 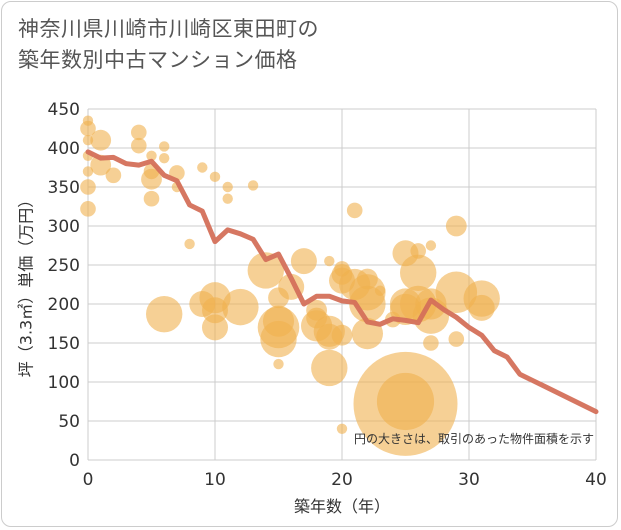 What do you see at coordinates (64, 149) in the screenshot?
I see `y-tick-label: 400` at bounding box center [64, 149].